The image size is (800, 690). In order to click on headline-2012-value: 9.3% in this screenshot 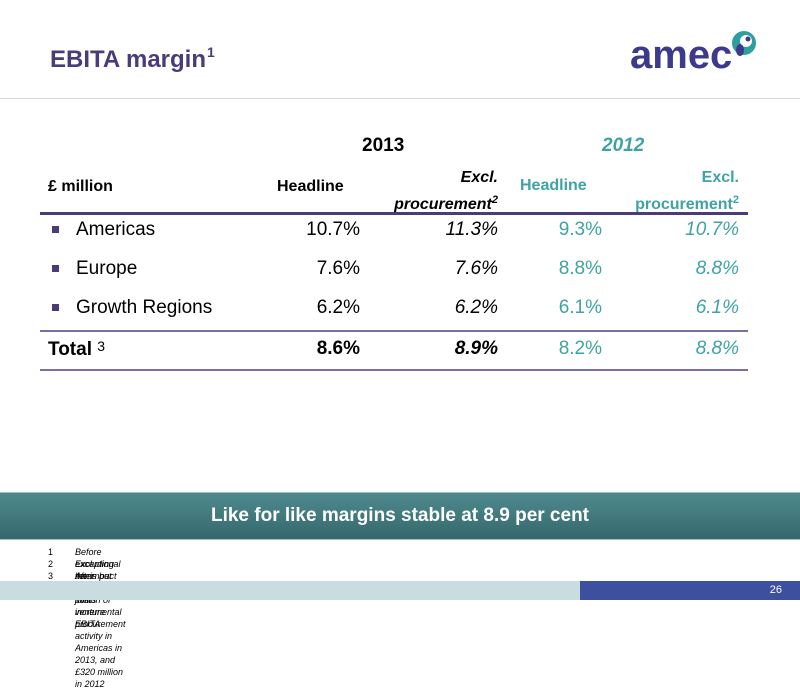, I will do `click(580, 229)`.